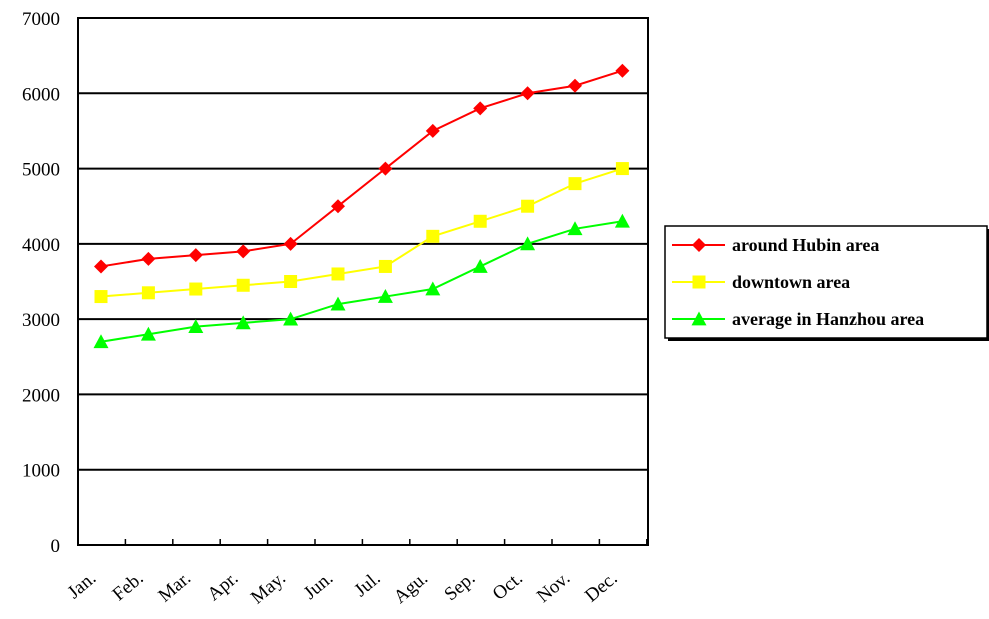 This screenshot has height=619, width=989. I want to click on x-tick-label: Sep., so click(459, 586).